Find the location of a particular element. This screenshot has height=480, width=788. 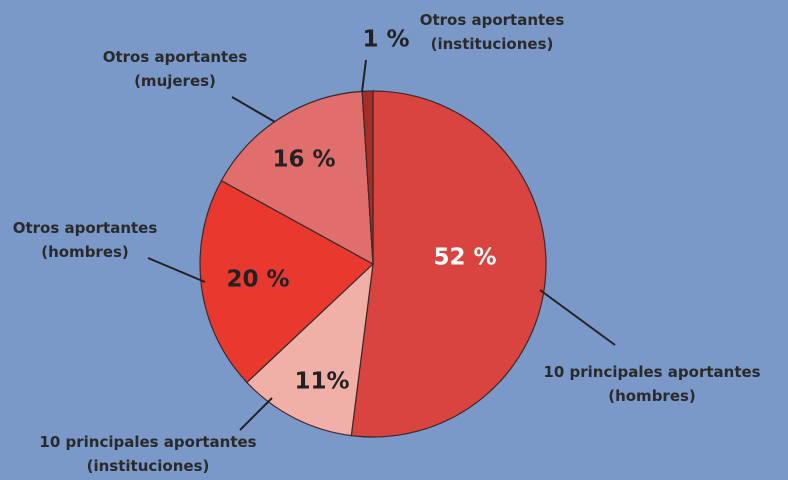

value-label: 11% is located at coordinates (321, 382).